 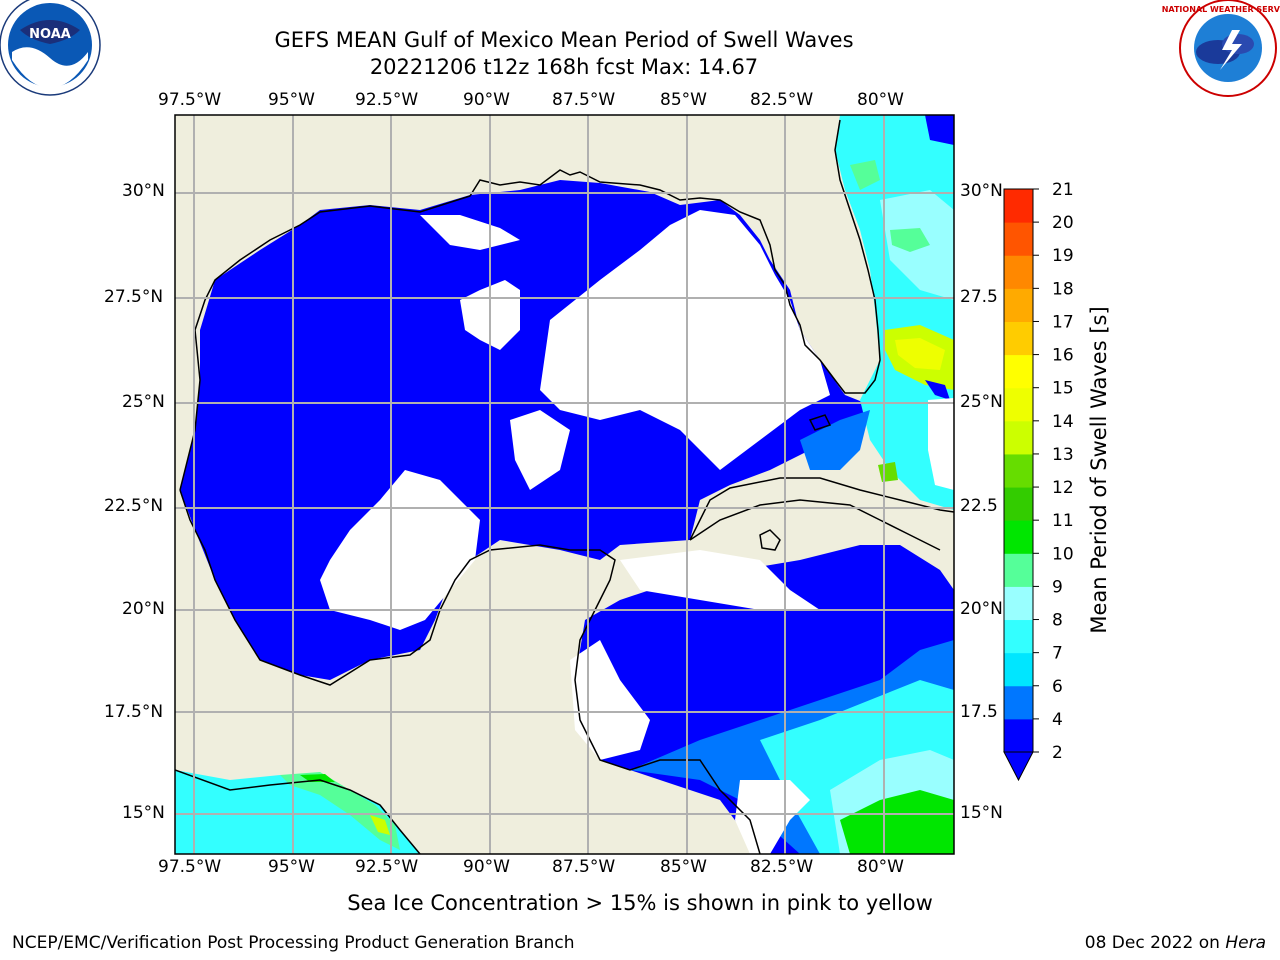 What do you see at coordinates (291, 100) in the screenshot?
I see `lon-label-top: 95°W` at bounding box center [291, 100].